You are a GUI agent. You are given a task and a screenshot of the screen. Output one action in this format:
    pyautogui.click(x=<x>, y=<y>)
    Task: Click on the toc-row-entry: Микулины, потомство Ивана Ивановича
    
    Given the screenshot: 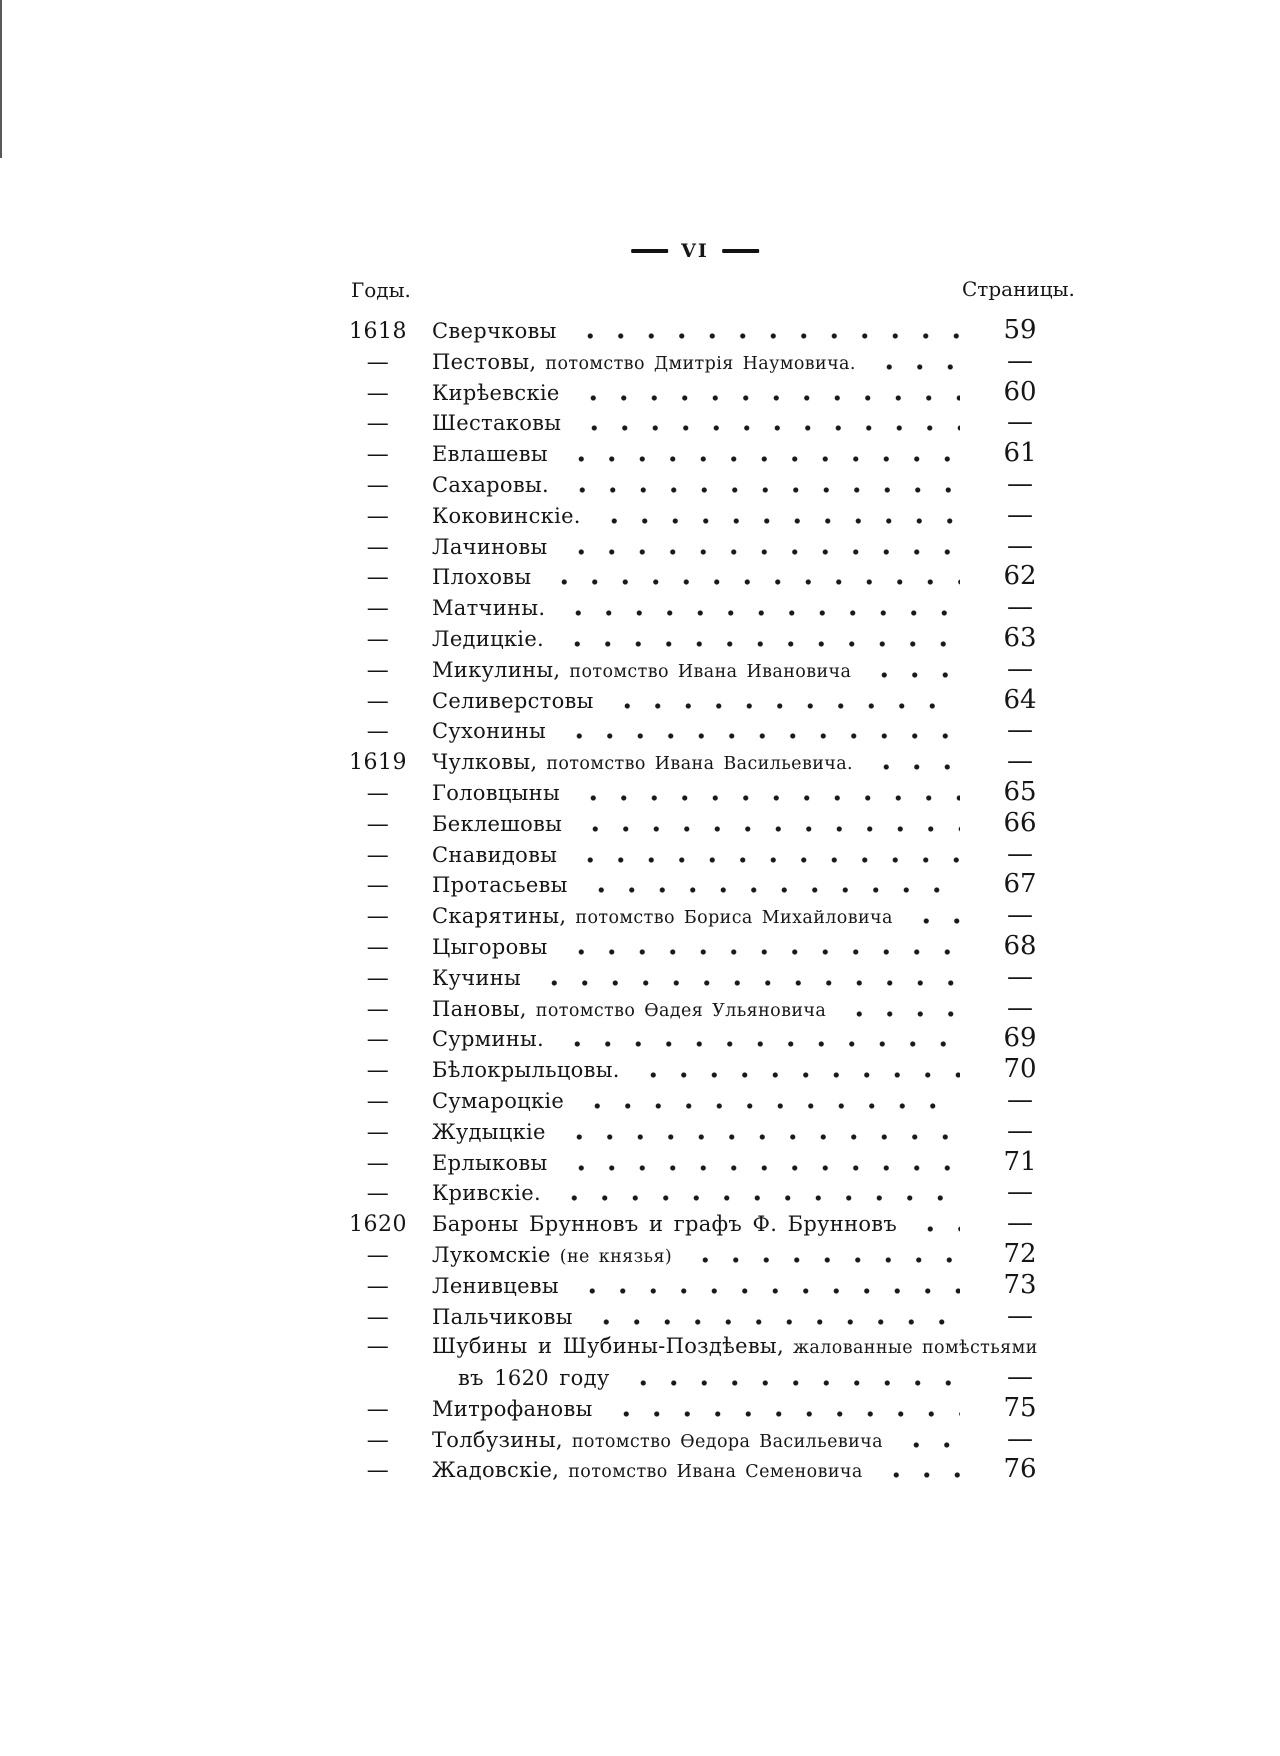 What is the action you would take?
    pyautogui.click(x=696, y=670)
    